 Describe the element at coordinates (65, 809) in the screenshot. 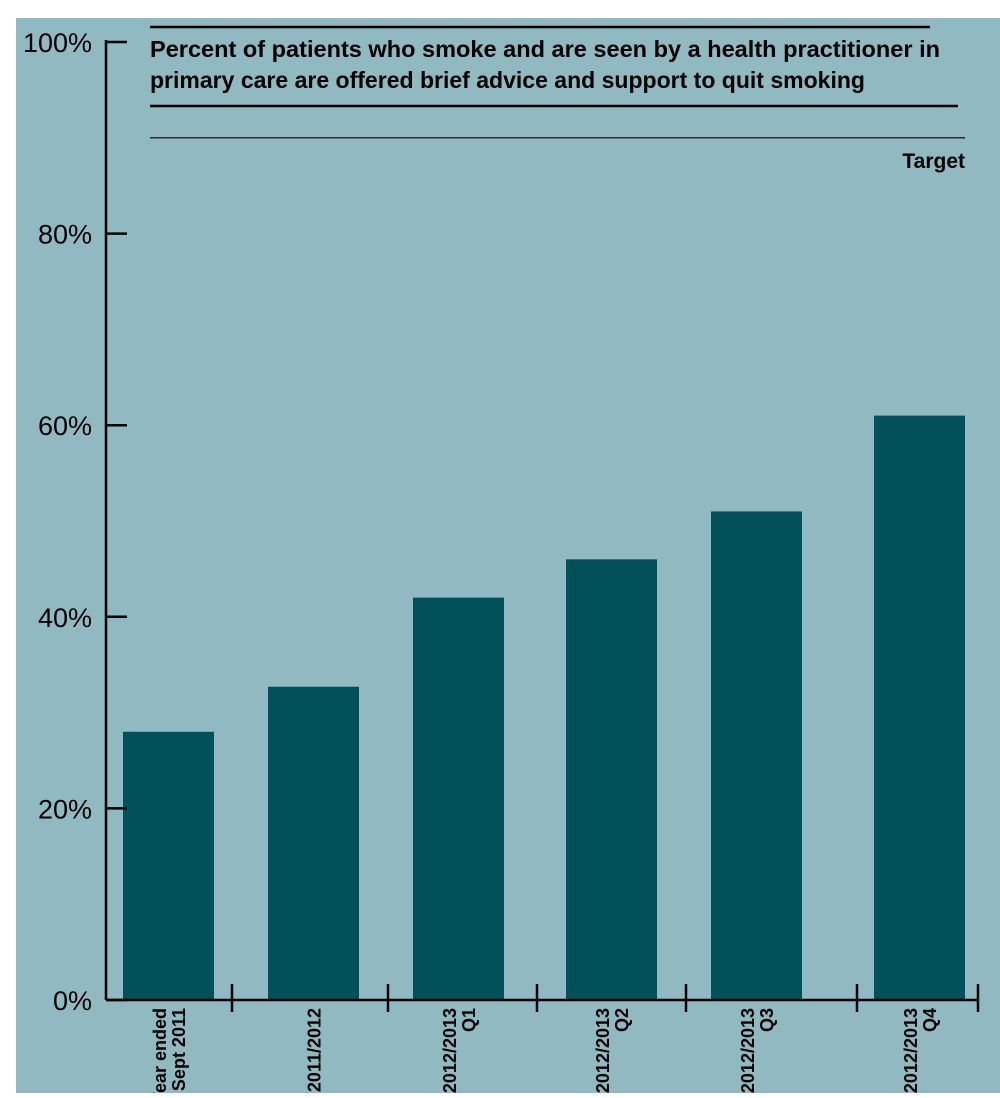

I see `y-tick-label: 20%` at that location.